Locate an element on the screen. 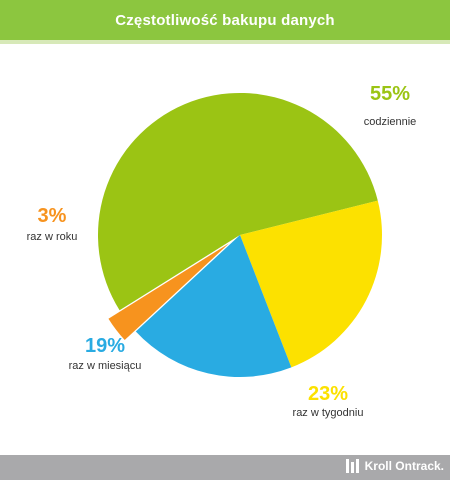  title-underline is located at coordinates (225, 42).